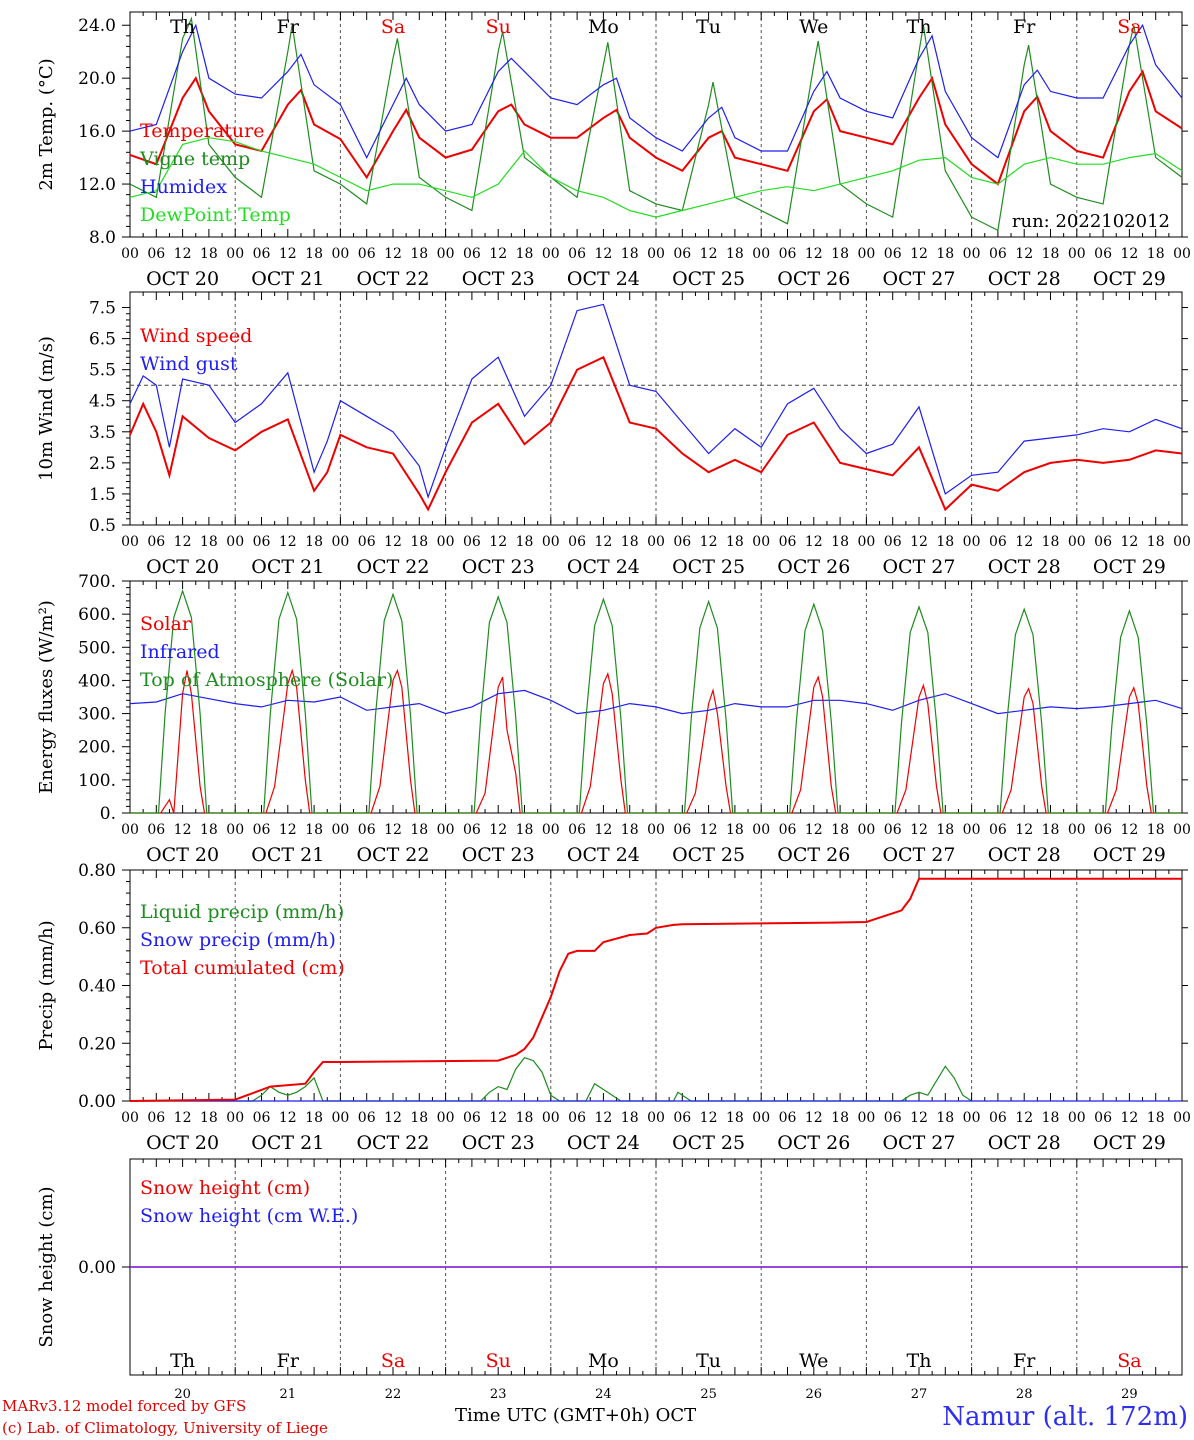  I want to click on y-axis-label: Energy fluxes (W/m²), so click(46, 697).